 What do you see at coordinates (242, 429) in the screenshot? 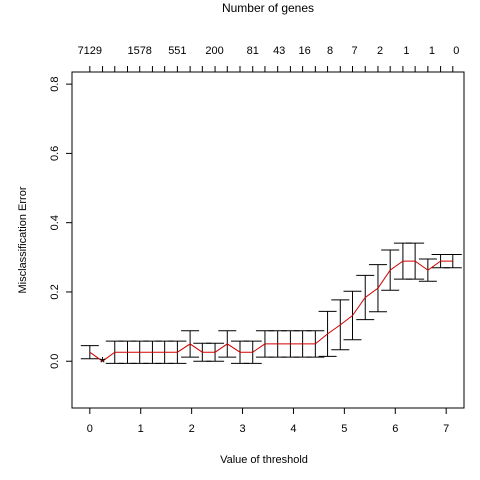
I see `x-tick-label: 3` at bounding box center [242, 429].